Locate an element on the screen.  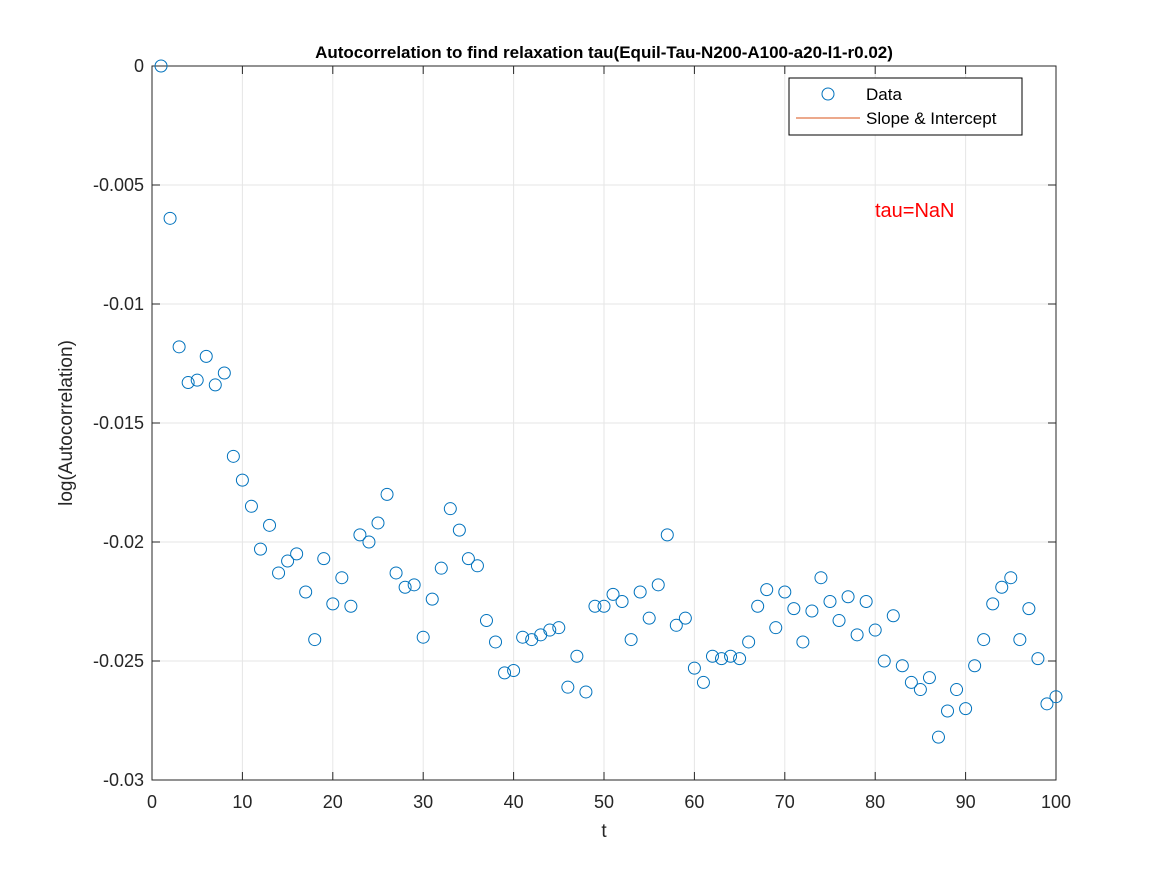
y-tick-label: -0.02 is located at coordinates (123, 542).